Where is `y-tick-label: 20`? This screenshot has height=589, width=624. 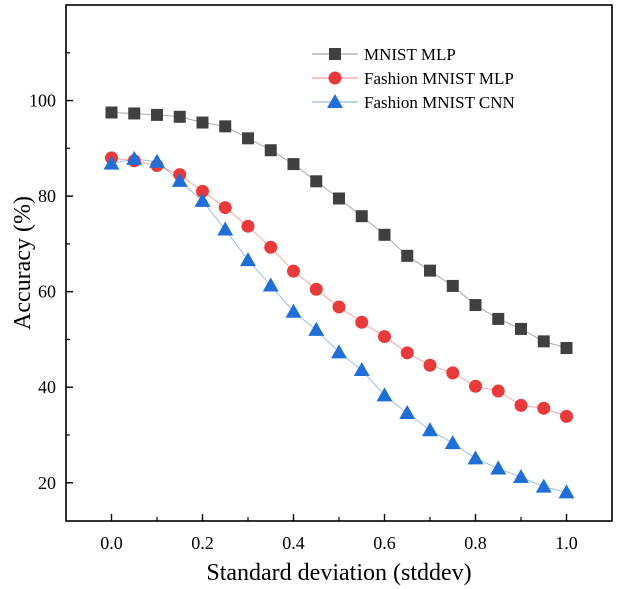 y-tick-label: 20 is located at coordinates (47, 483).